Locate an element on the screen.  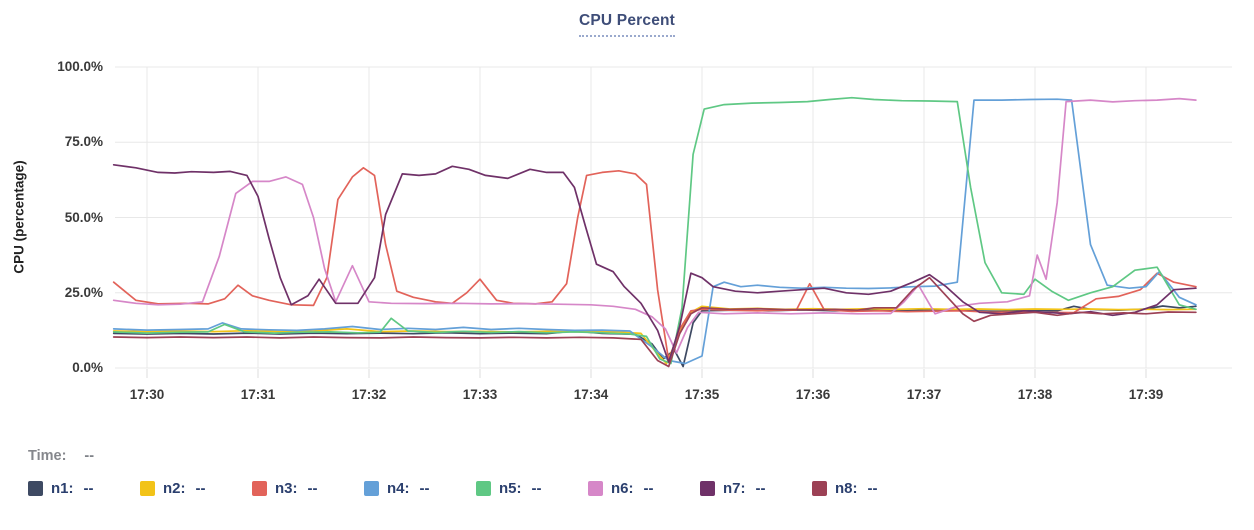
series-line-n2 is located at coordinates (654, 335).